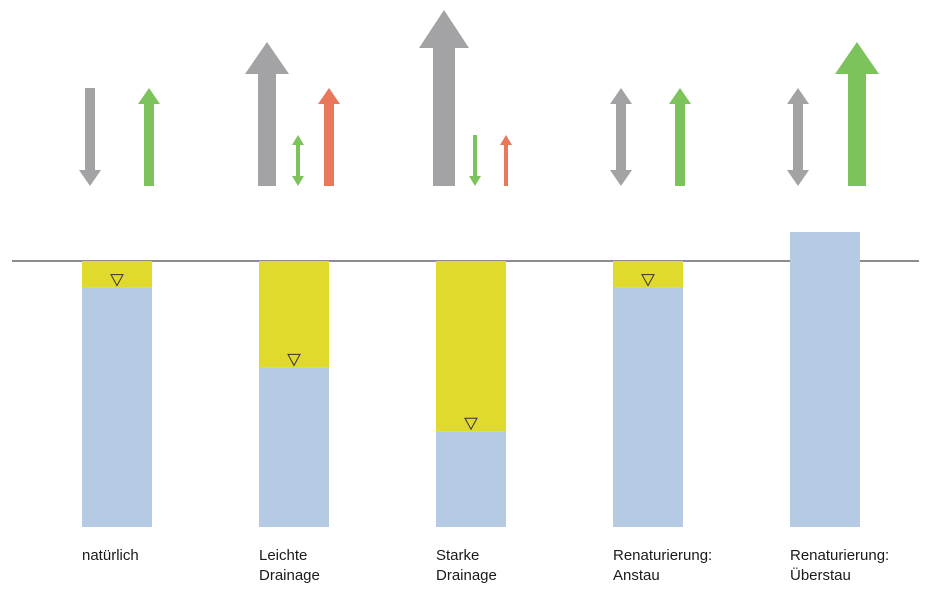 The width and height of the screenshot is (931, 593). I want to click on co2-flux-arrow-down-icon, so click(90, 137).